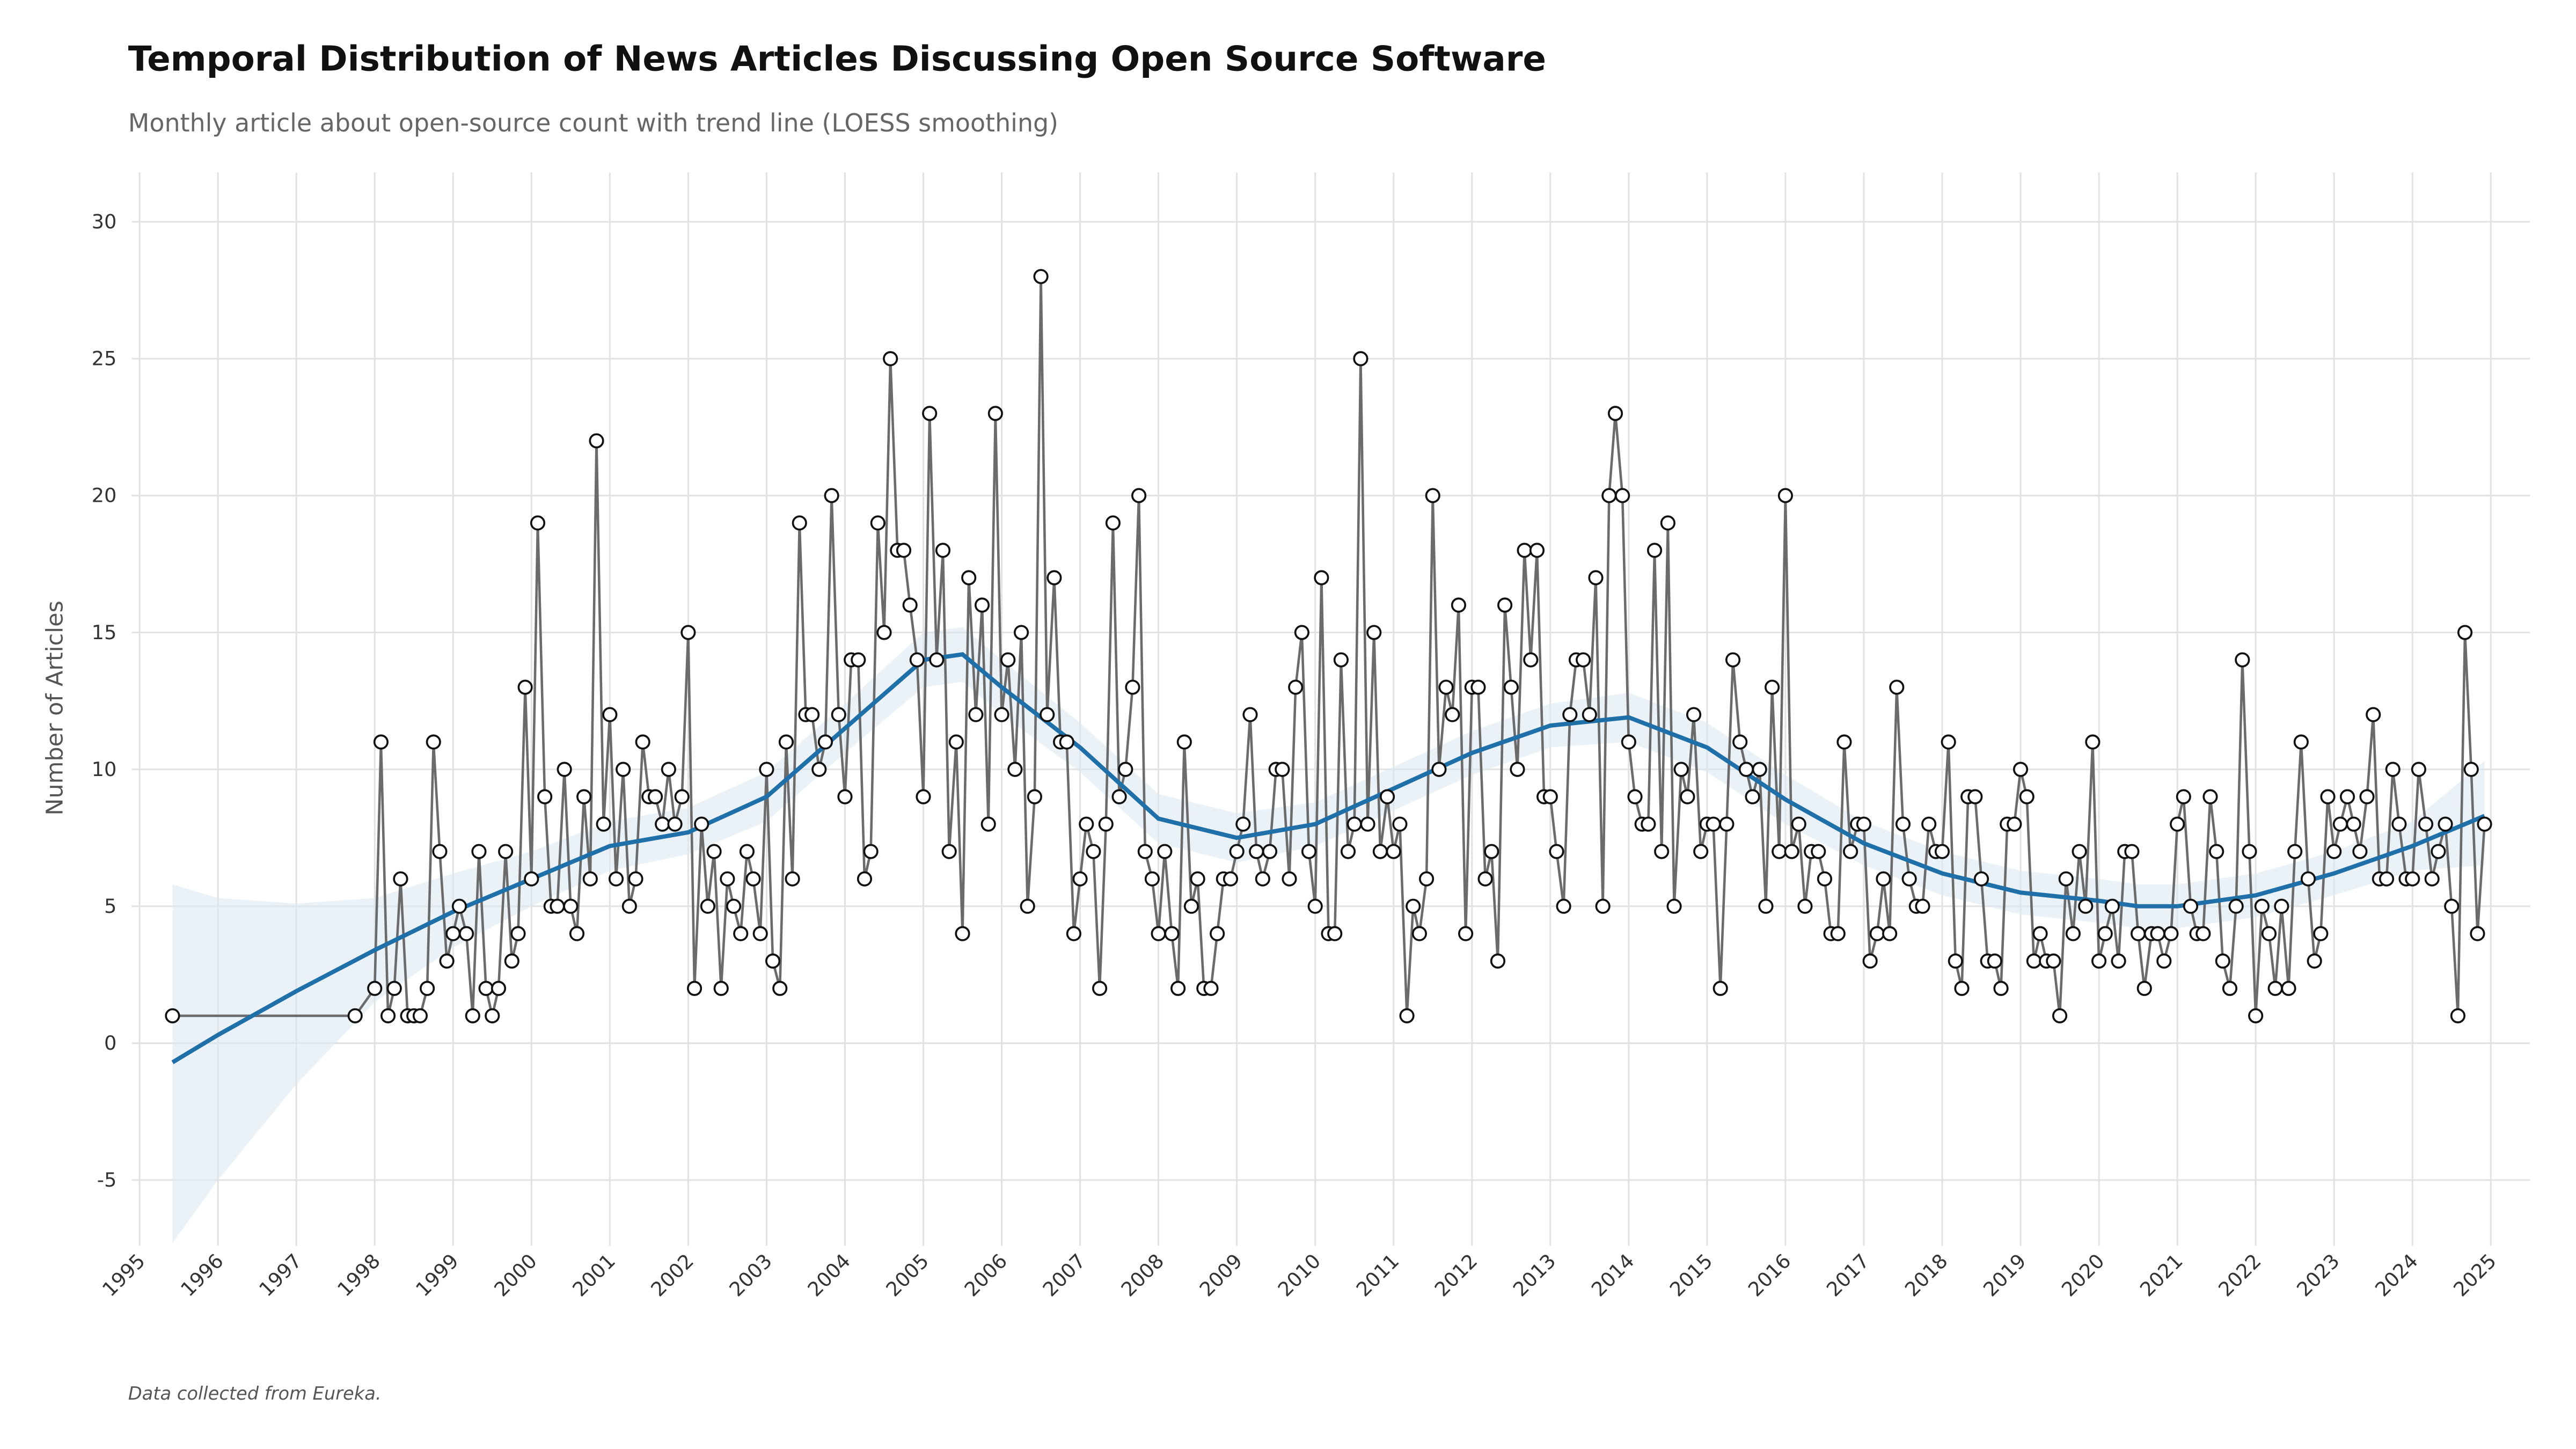 This screenshot has width=2576, height=1449. What do you see at coordinates (54, 708) in the screenshot?
I see `y-axis-label: Number of Articles` at bounding box center [54, 708].